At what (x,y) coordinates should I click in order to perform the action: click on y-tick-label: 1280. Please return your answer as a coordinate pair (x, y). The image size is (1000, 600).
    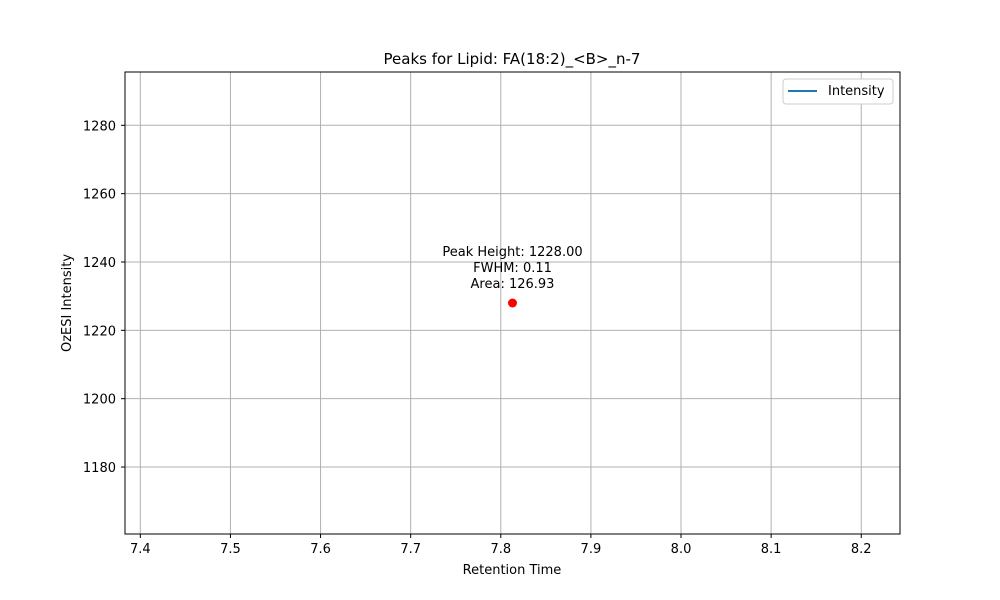
    Looking at the image, I should click on (99, 126).